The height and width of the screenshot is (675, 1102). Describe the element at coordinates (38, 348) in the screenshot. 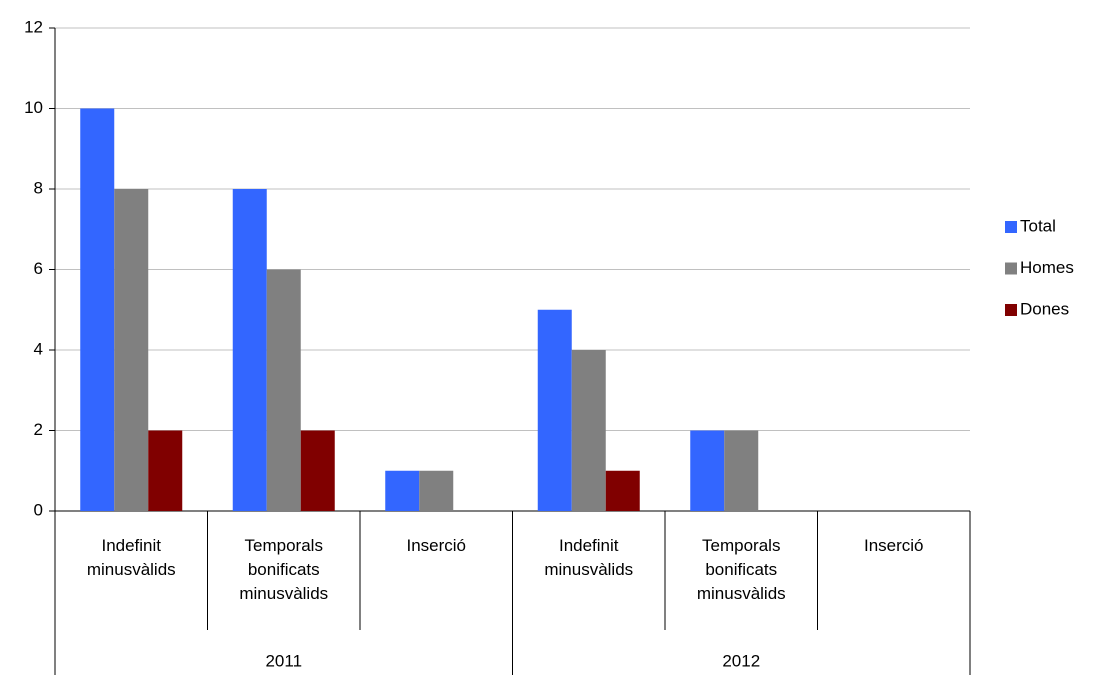

I see `y-tick-label: 4` at that location.